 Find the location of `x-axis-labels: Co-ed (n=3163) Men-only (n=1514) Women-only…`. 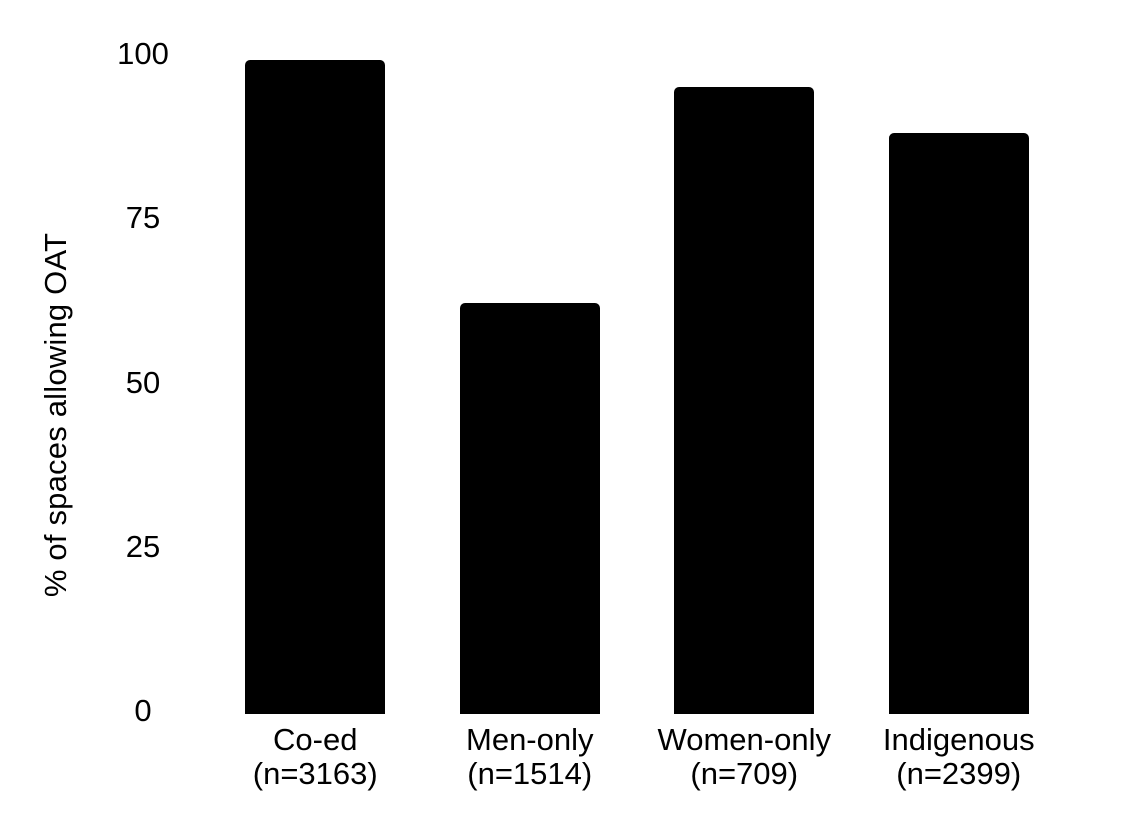

x-axis-labels: Co-ed (n=3163) Men-only (n=1514) Women-only… is located at coordinates (637, 757).